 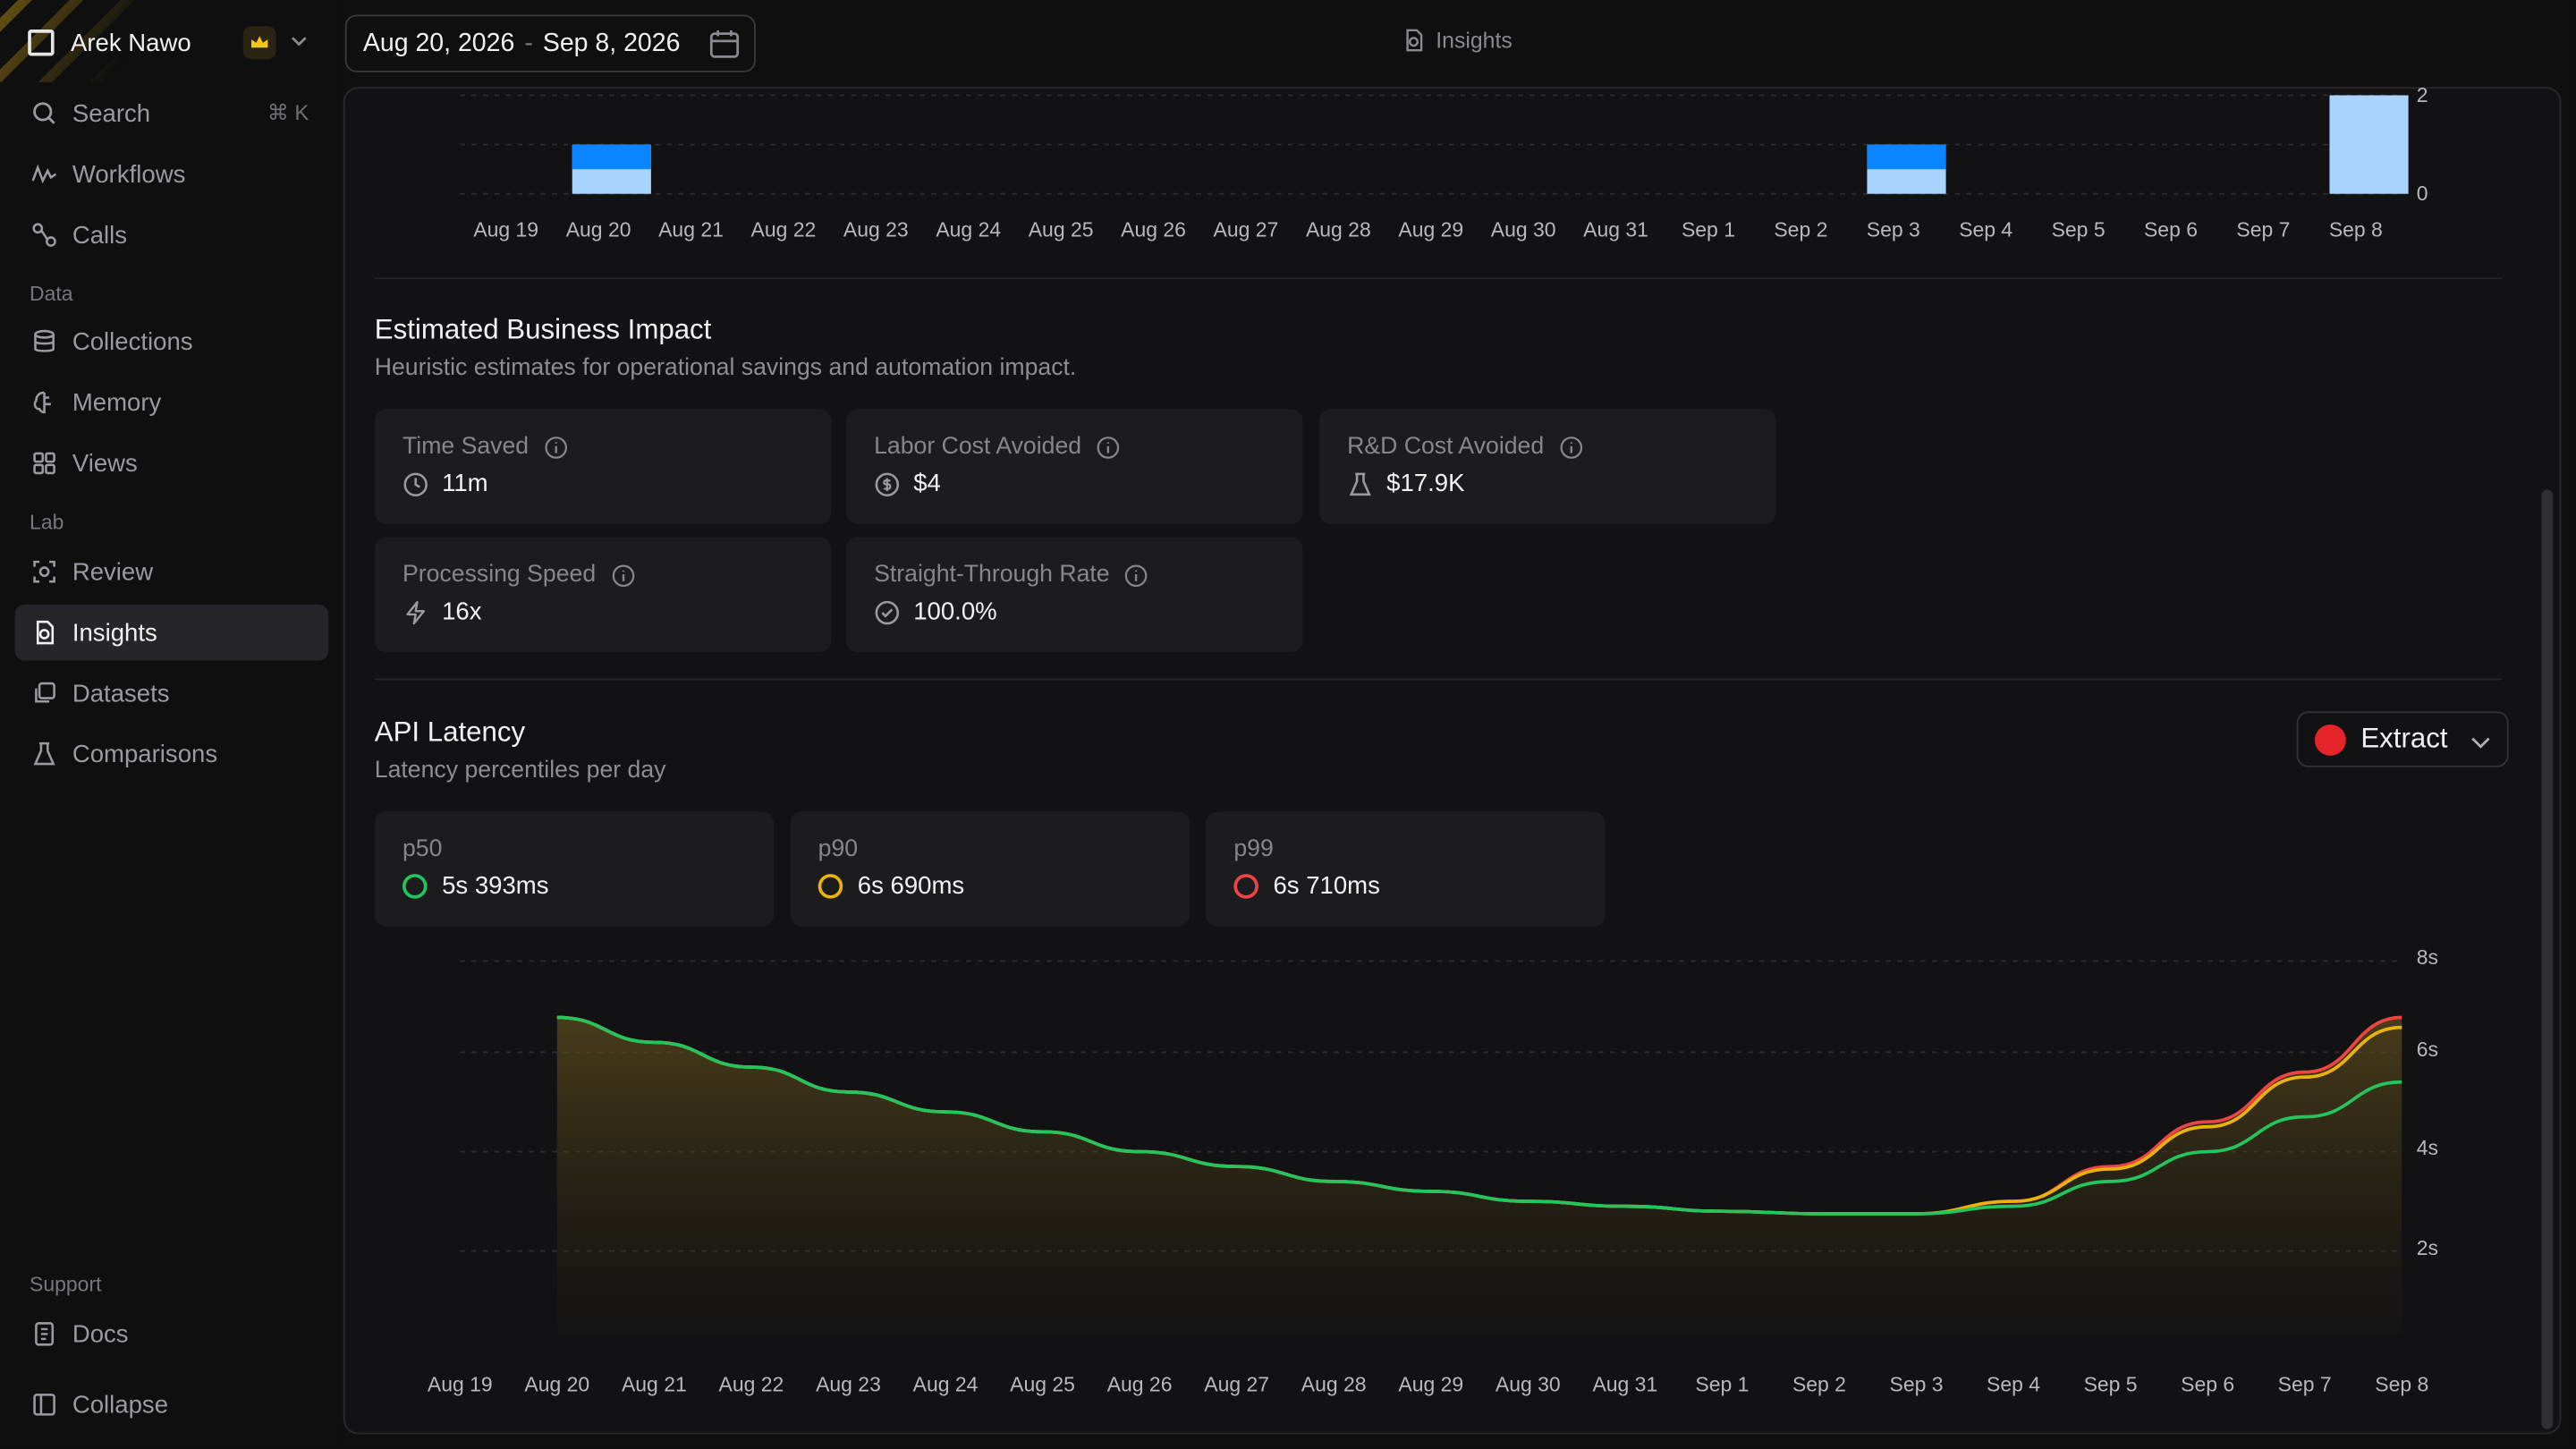 I want to click on sidebar-item-calls: Calls, so click(x=172, y=234).